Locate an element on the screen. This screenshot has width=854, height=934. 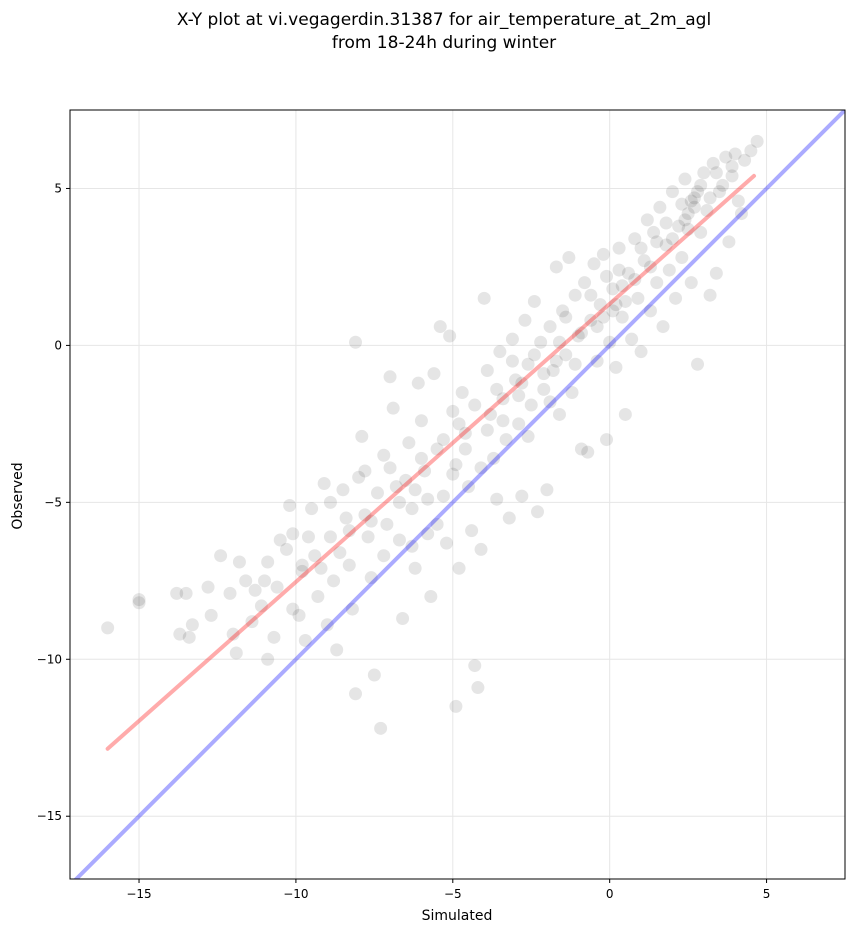
y-tick-label: −10 is located at coordinates (49, 659).